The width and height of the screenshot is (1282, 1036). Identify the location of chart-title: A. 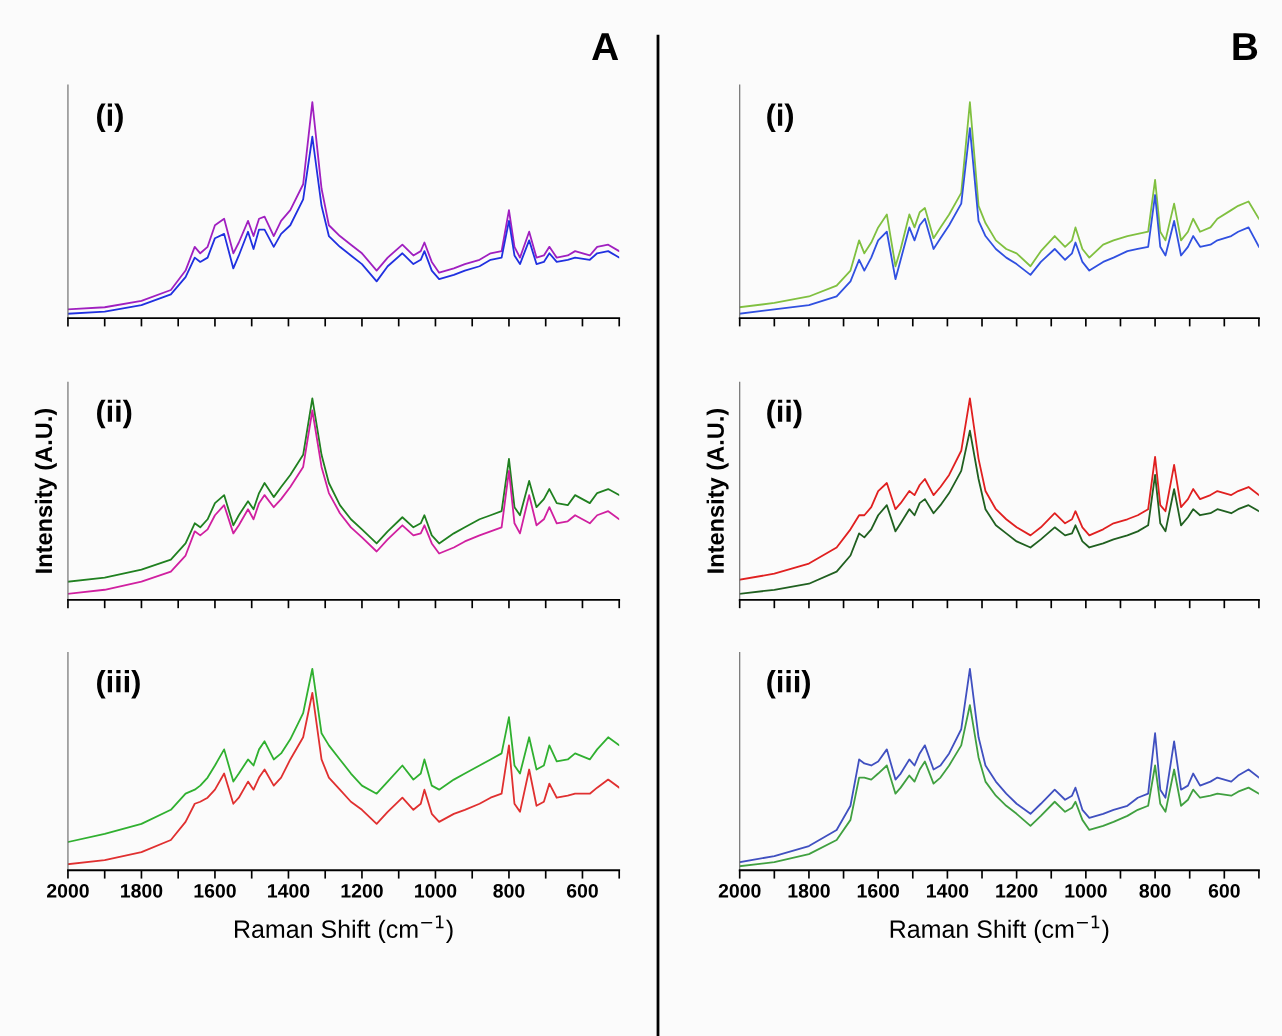
(605, 46).